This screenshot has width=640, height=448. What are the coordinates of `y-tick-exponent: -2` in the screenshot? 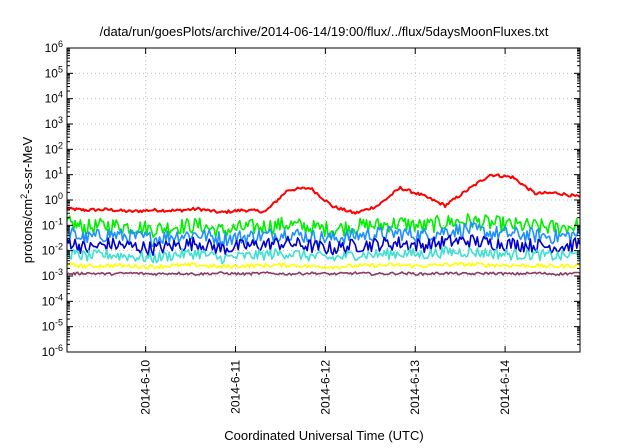 It's located at (59, 247).